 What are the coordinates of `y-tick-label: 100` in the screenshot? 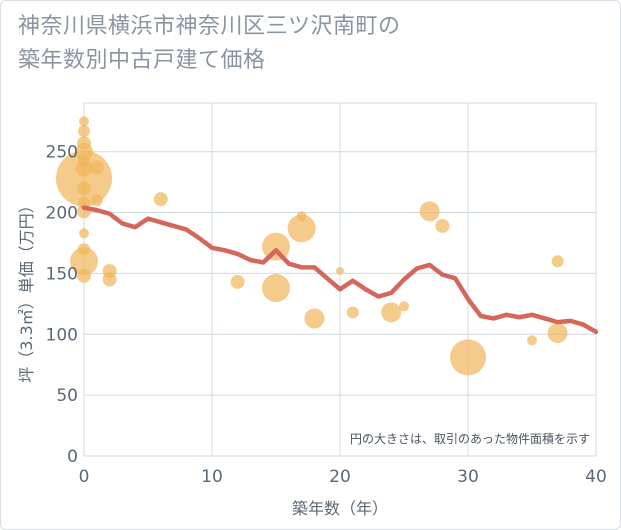 It's located at (62, 335).